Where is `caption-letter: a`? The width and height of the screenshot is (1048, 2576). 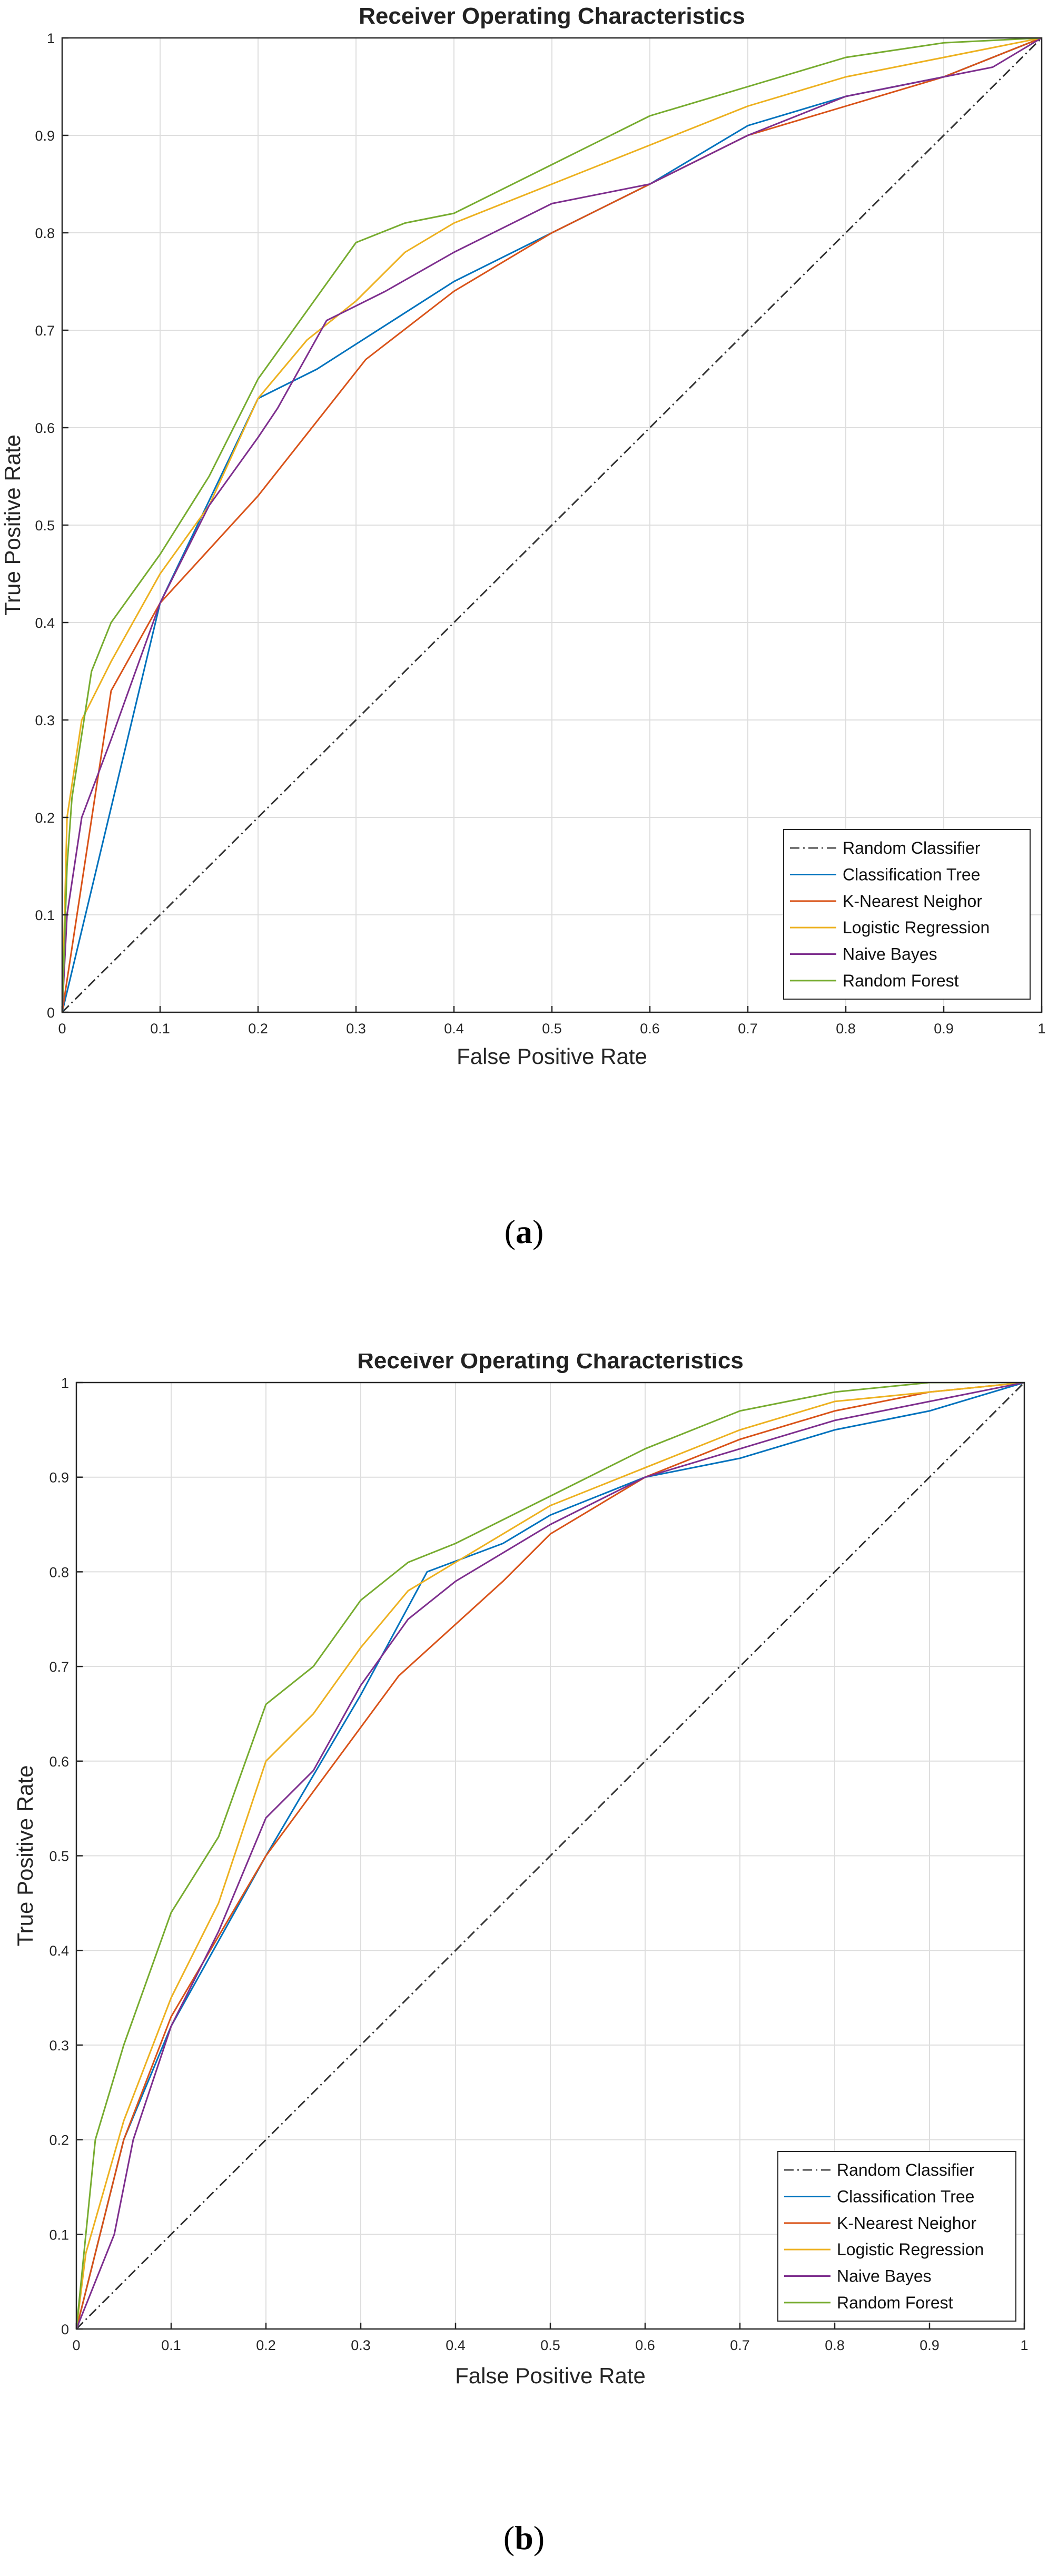
caption-letter: a is located at coordinates (524, 1231).